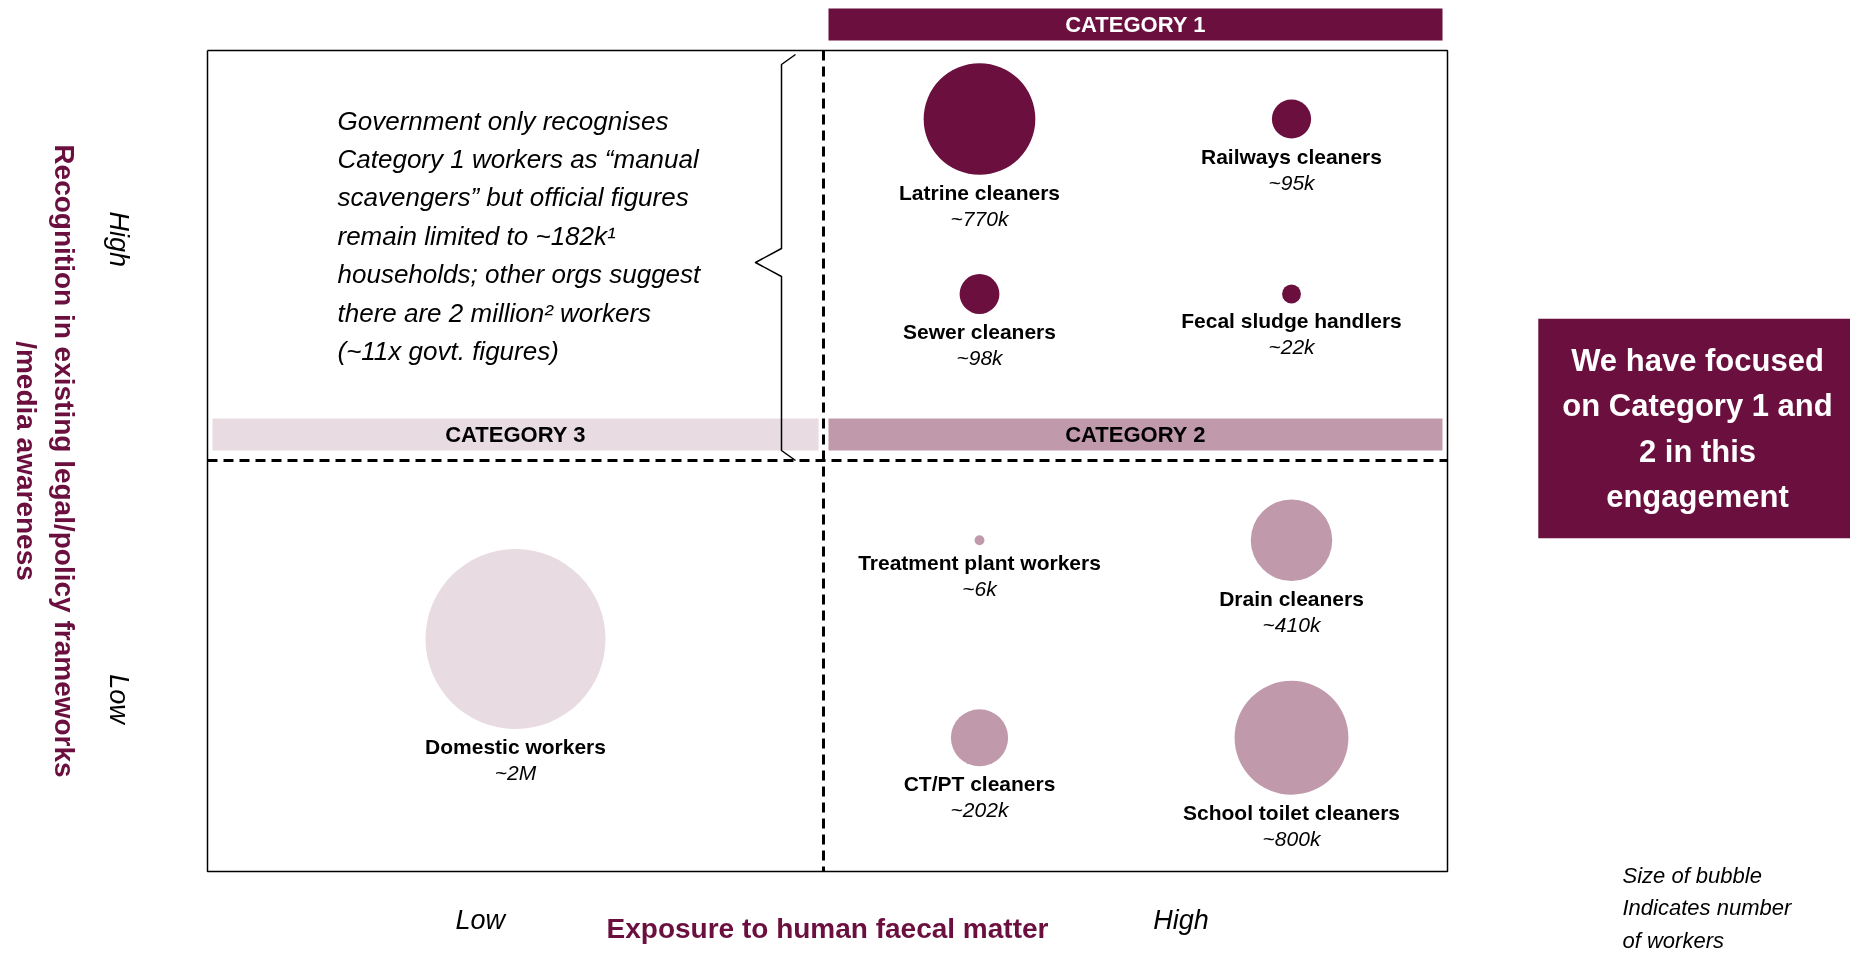 This screenshot has width=1856, height=963. I want to click on category-label: Railways cleaners, so click(1291, 156).